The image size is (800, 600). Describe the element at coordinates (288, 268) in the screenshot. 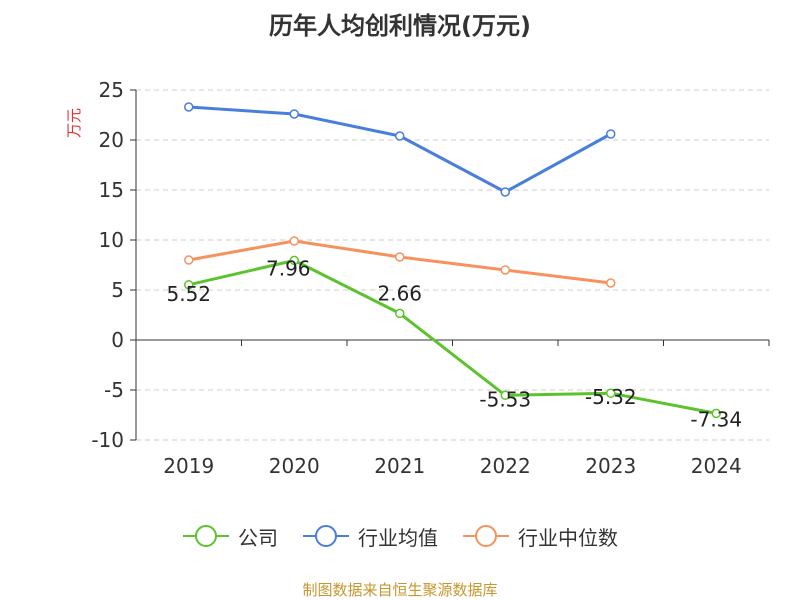

I see `data-label: 7.96` at that location.